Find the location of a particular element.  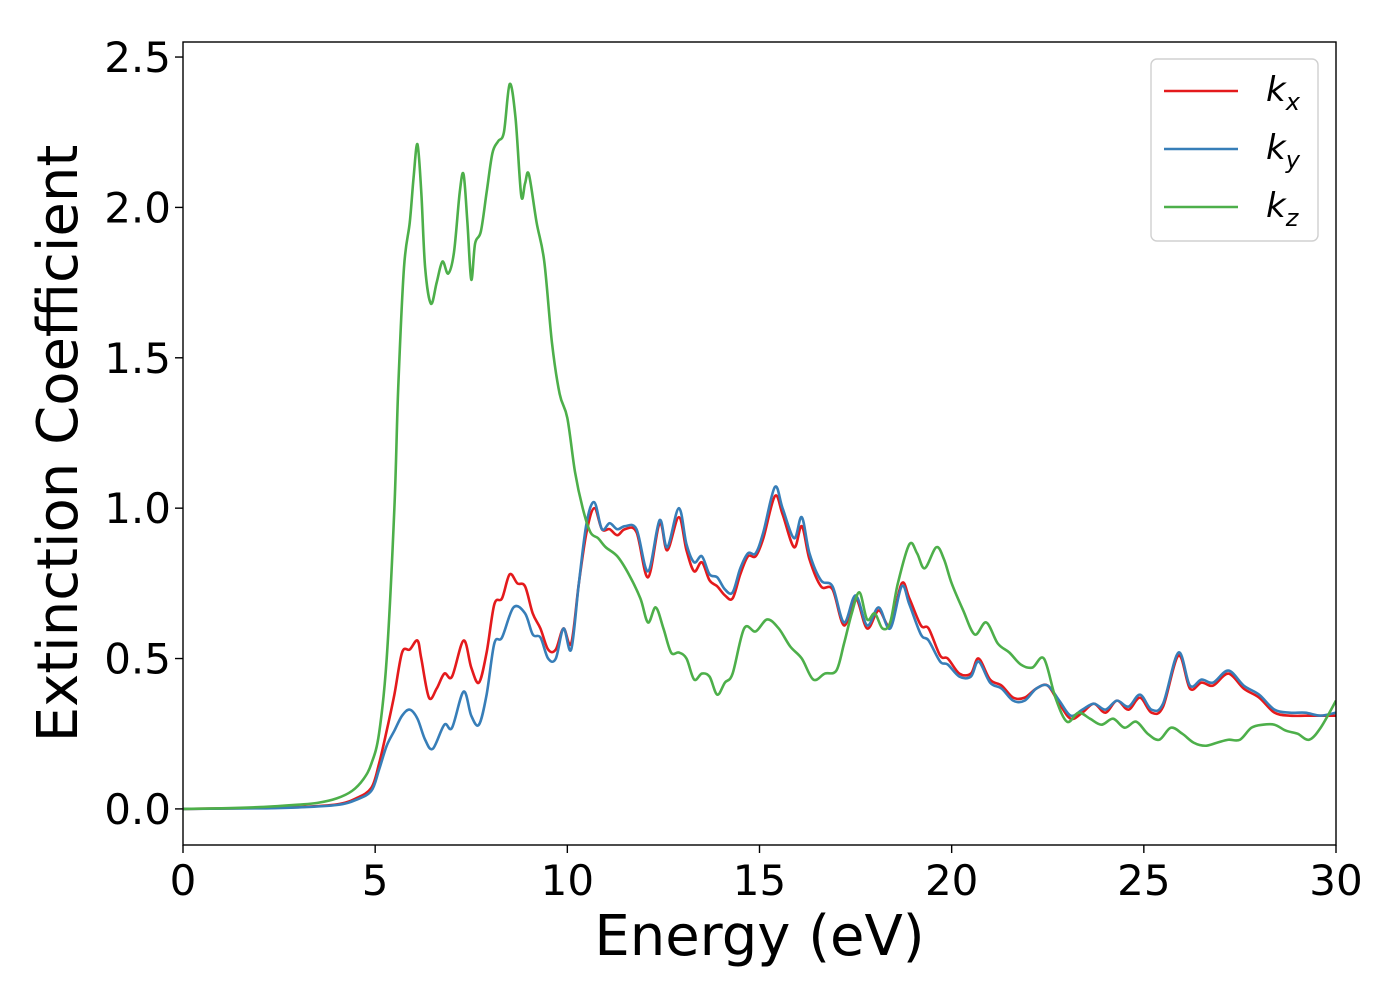

y-tick-label: 2.0 is located at coordinates (137, 207).